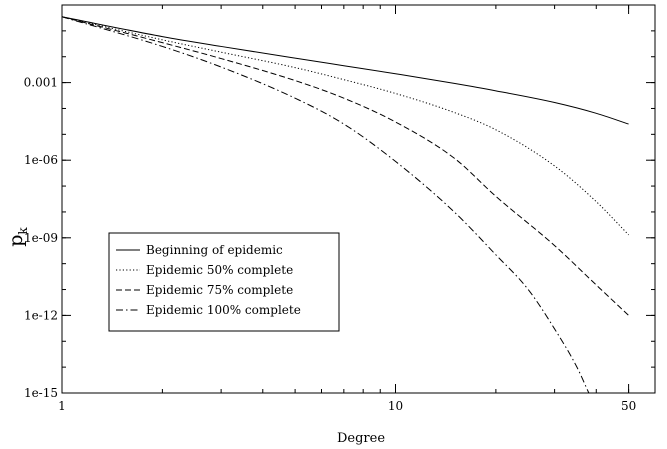 This screenshot has width=667, height=449. Describe the element at coordinates (223, 310) in the screenshot. I see `legend-label: Epidemic 100% complete` at that location.